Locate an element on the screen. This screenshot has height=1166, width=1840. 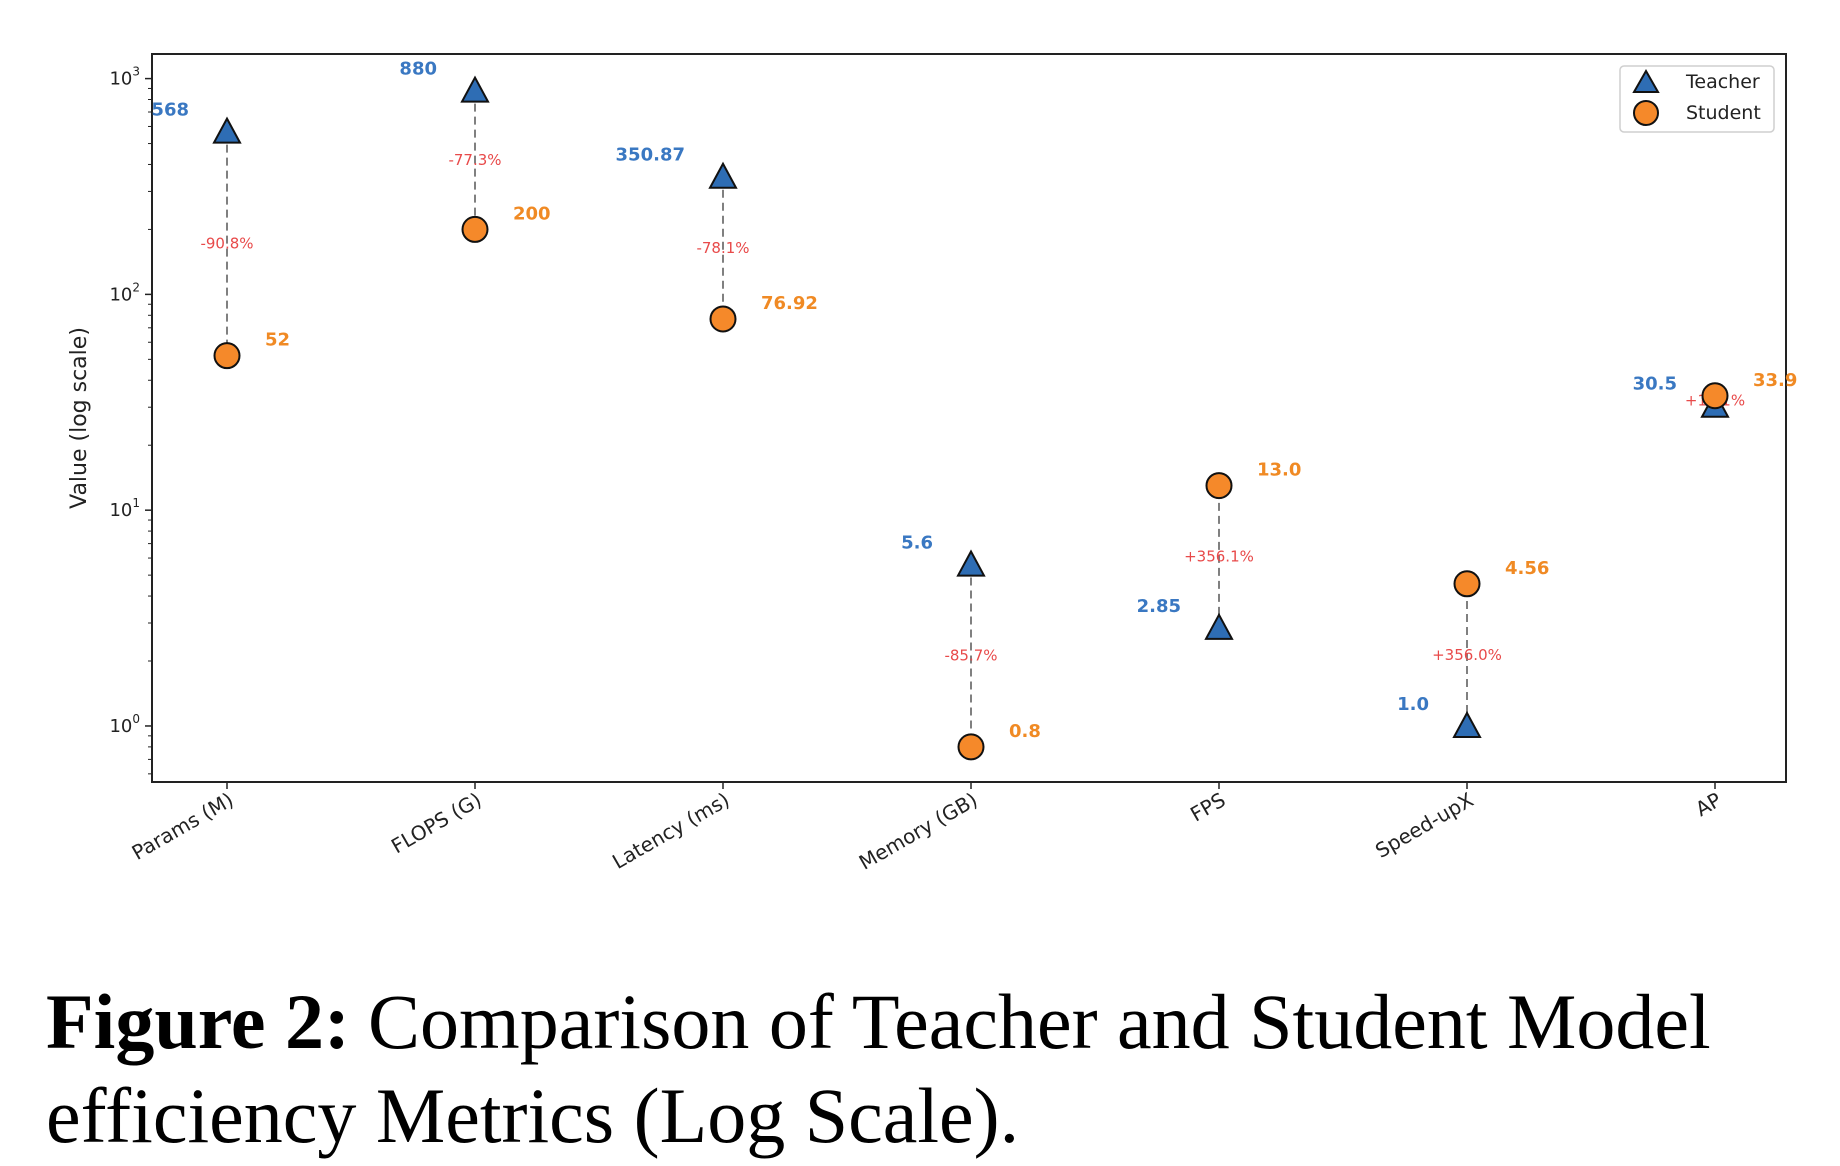
legend-student-marker is located at coordinates (1646, 113).